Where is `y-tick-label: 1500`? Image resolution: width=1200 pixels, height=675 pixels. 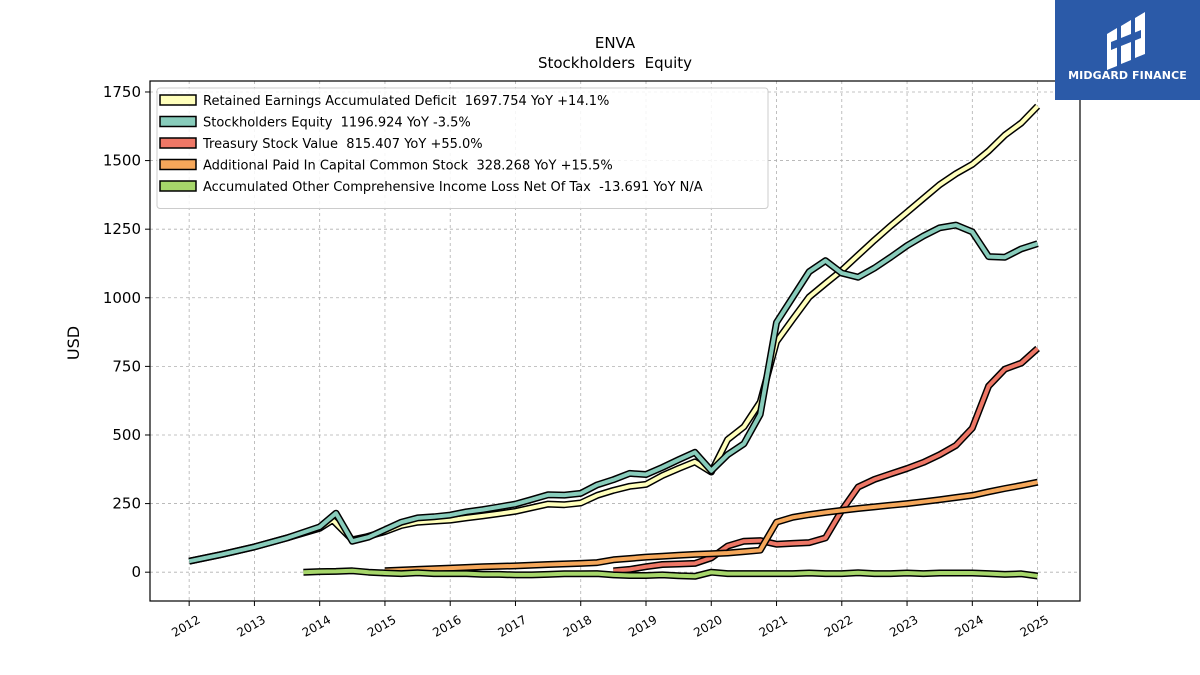
y-tick-label: 1500 is located at coordinates (122, 161).